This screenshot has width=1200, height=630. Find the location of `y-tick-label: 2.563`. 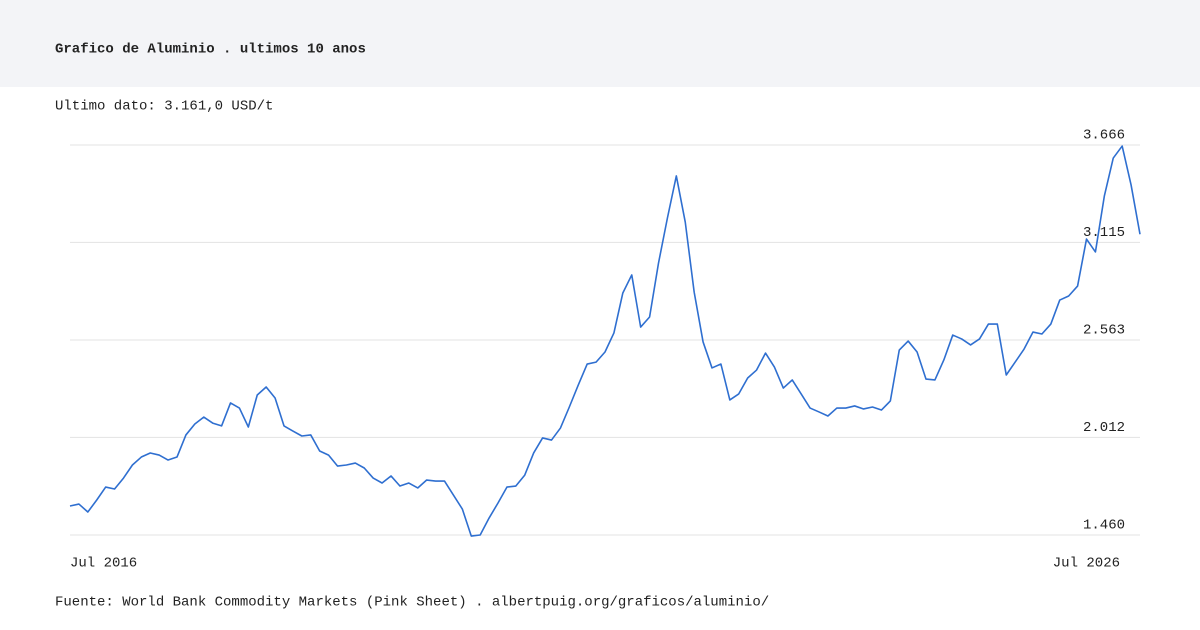

y-tick-label: 2.563 is located at coordinates (1104, 331).